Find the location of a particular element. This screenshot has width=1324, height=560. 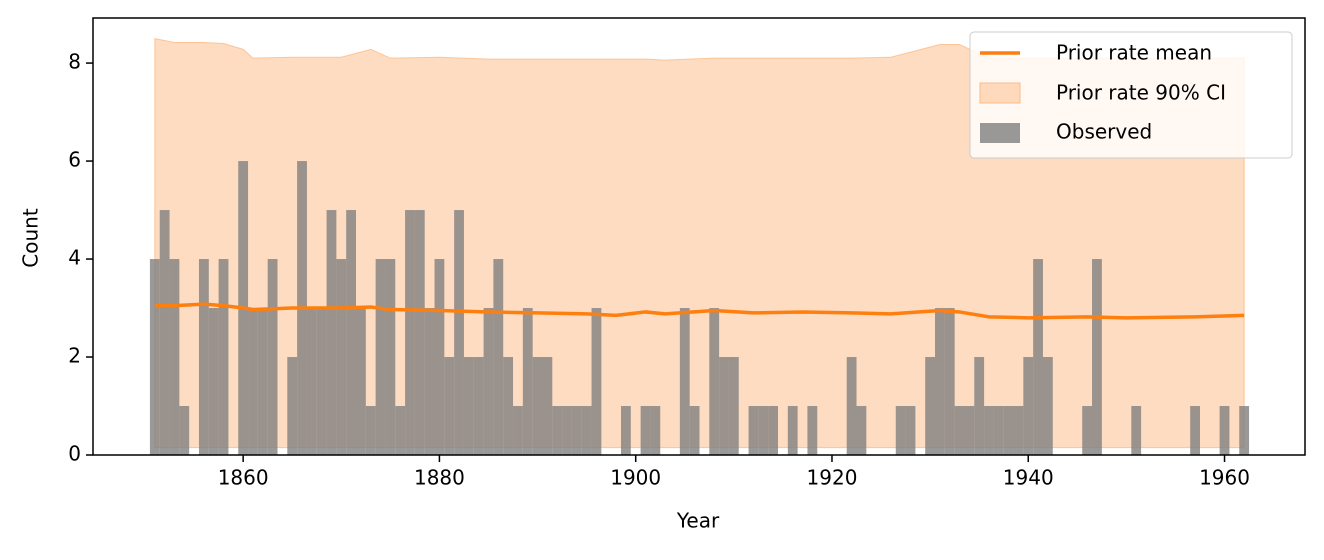

x-tick-label: 1900 is located at coordinates (635, 478).